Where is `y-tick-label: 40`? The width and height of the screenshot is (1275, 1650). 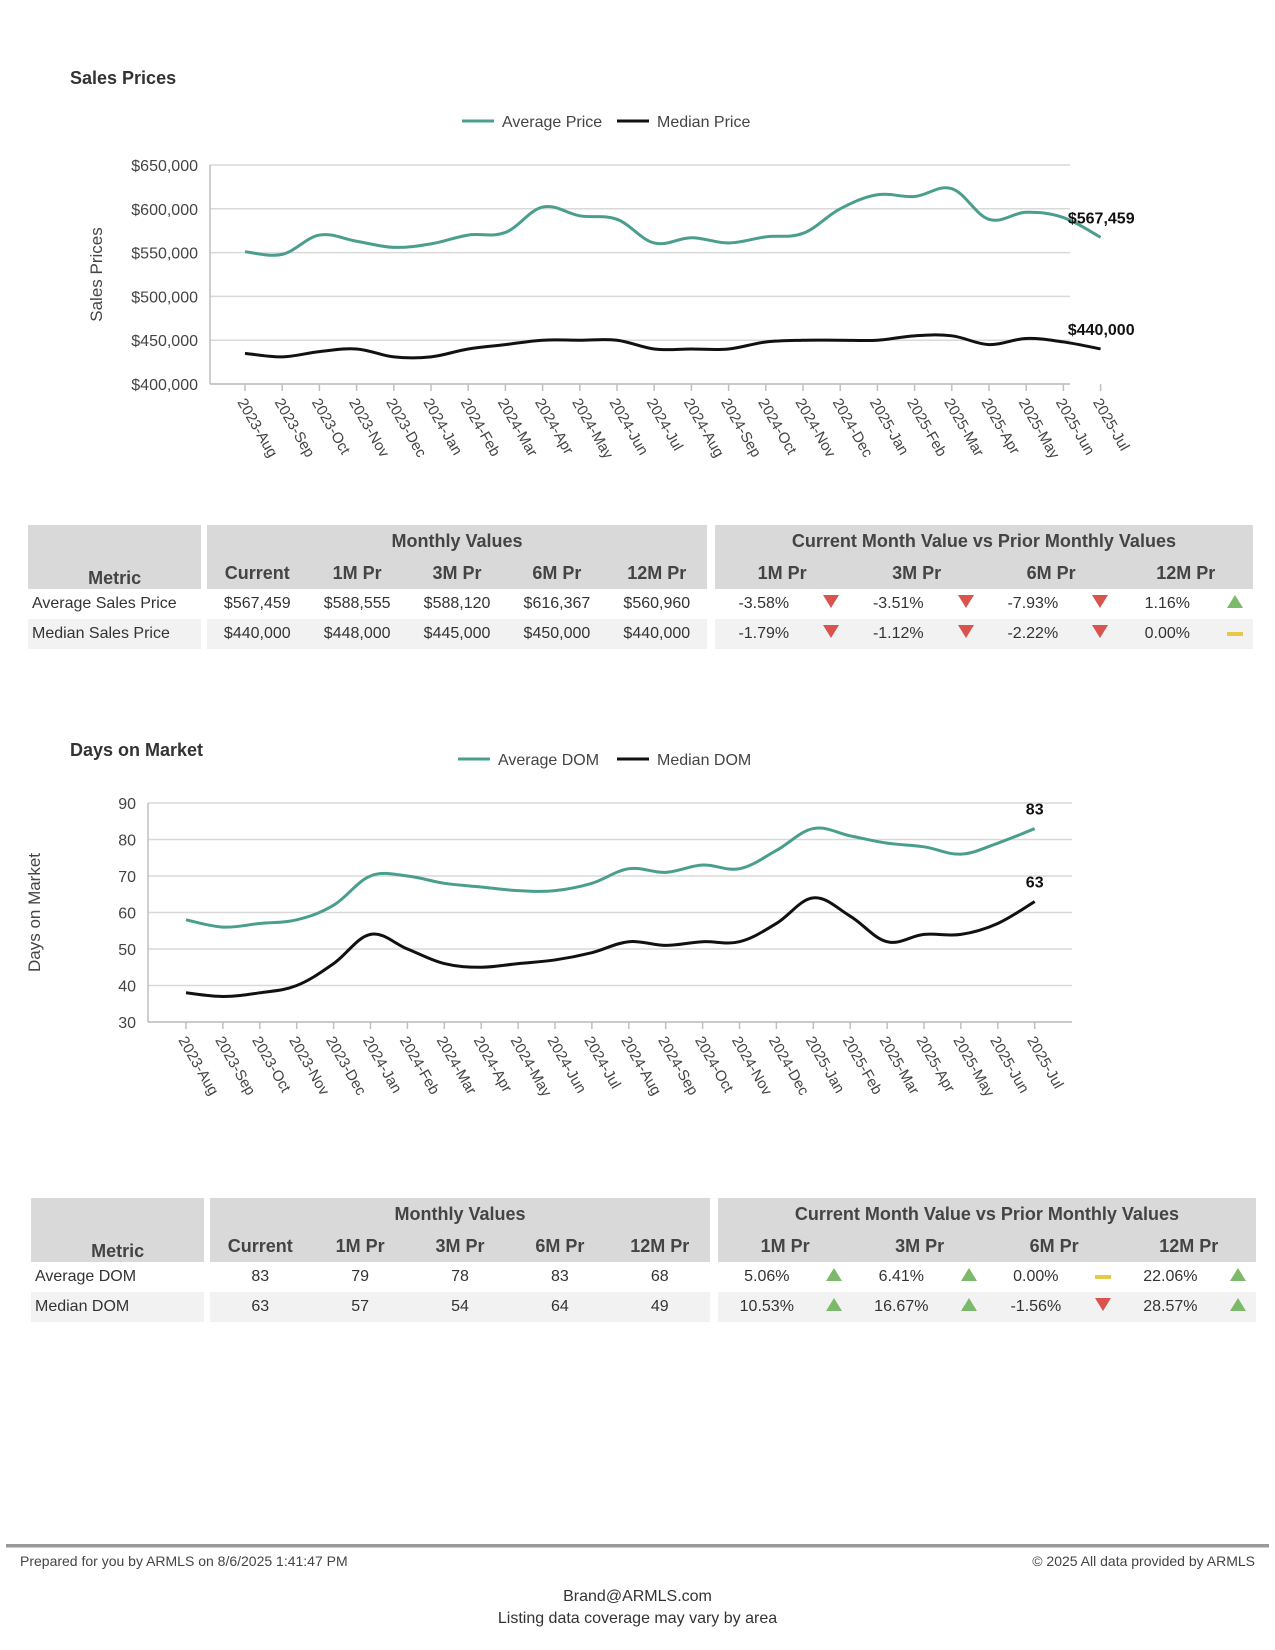 y-tick-label: 40 is located at coordinates (127, 987).